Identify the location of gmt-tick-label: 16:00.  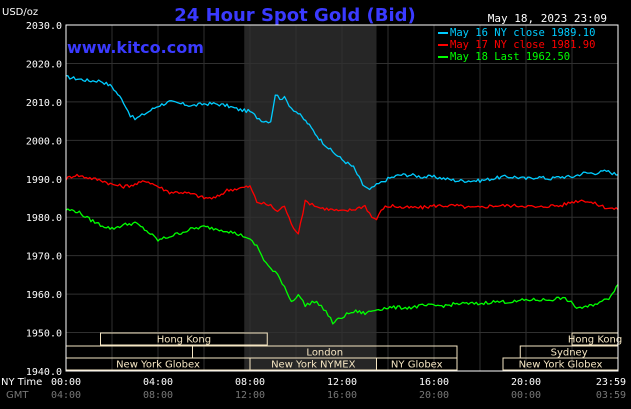
(342, 395).